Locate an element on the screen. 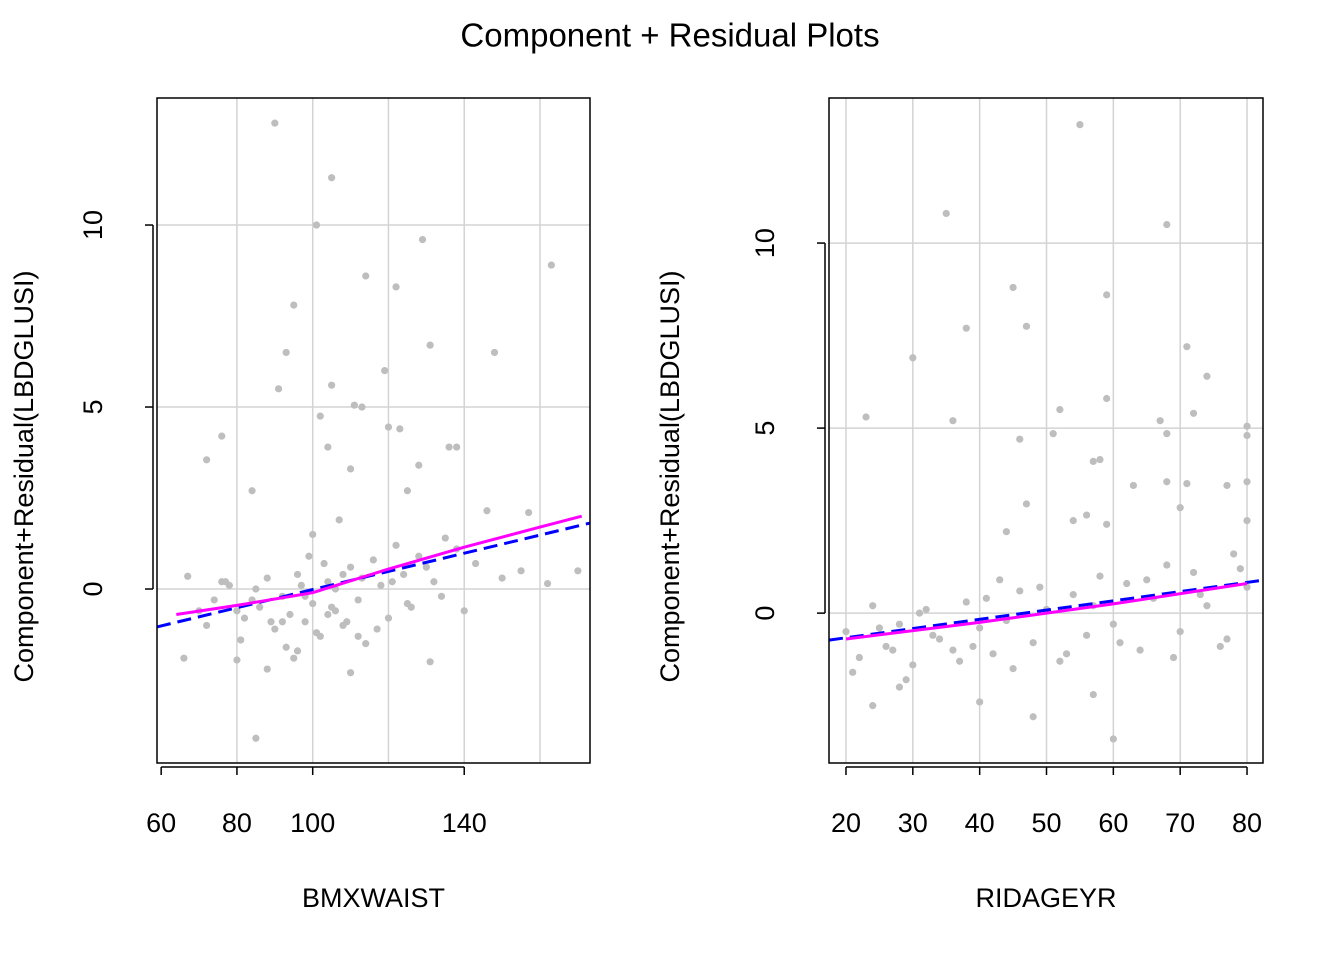 This screenshot has width=1344, height=960. y-tick-label: 0 is located at coordinates (93, 588).